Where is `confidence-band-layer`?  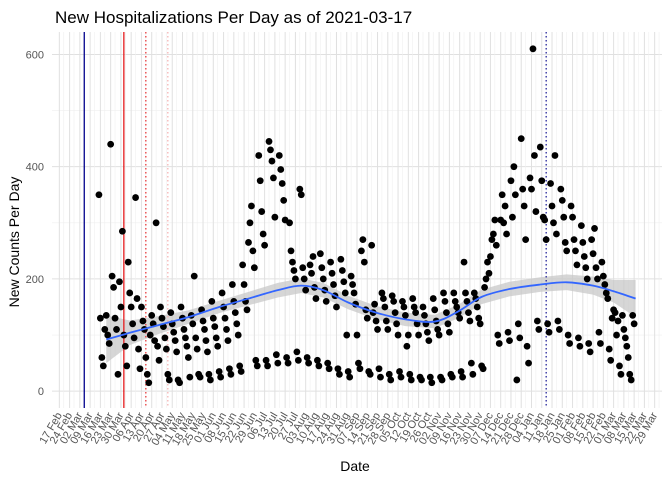 confidence-band-layer is located at coordinates (371, 319).